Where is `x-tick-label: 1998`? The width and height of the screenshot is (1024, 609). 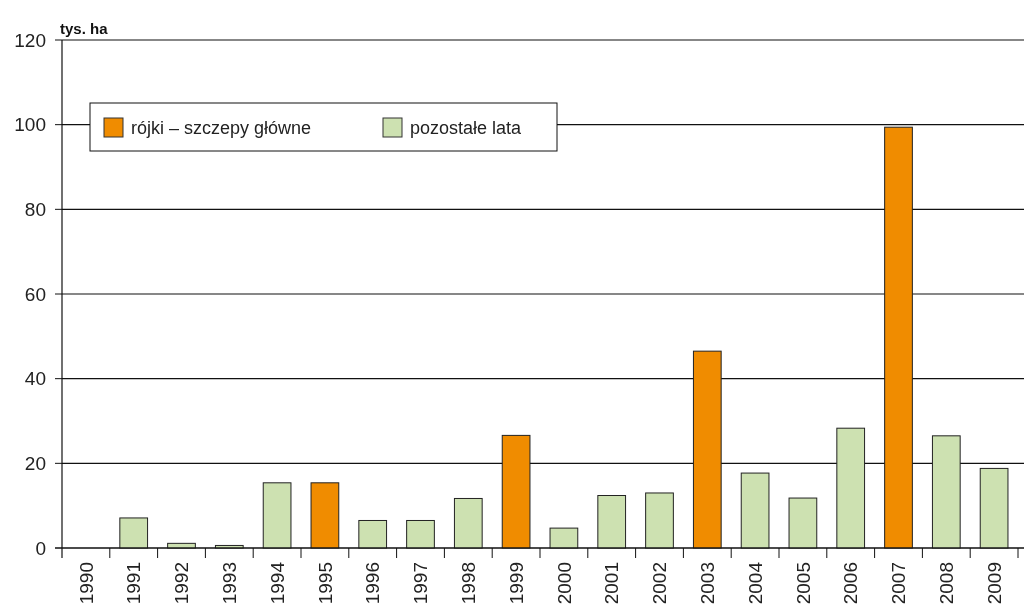
x-tick-label: 1998 is located at coordinates (468, 583).